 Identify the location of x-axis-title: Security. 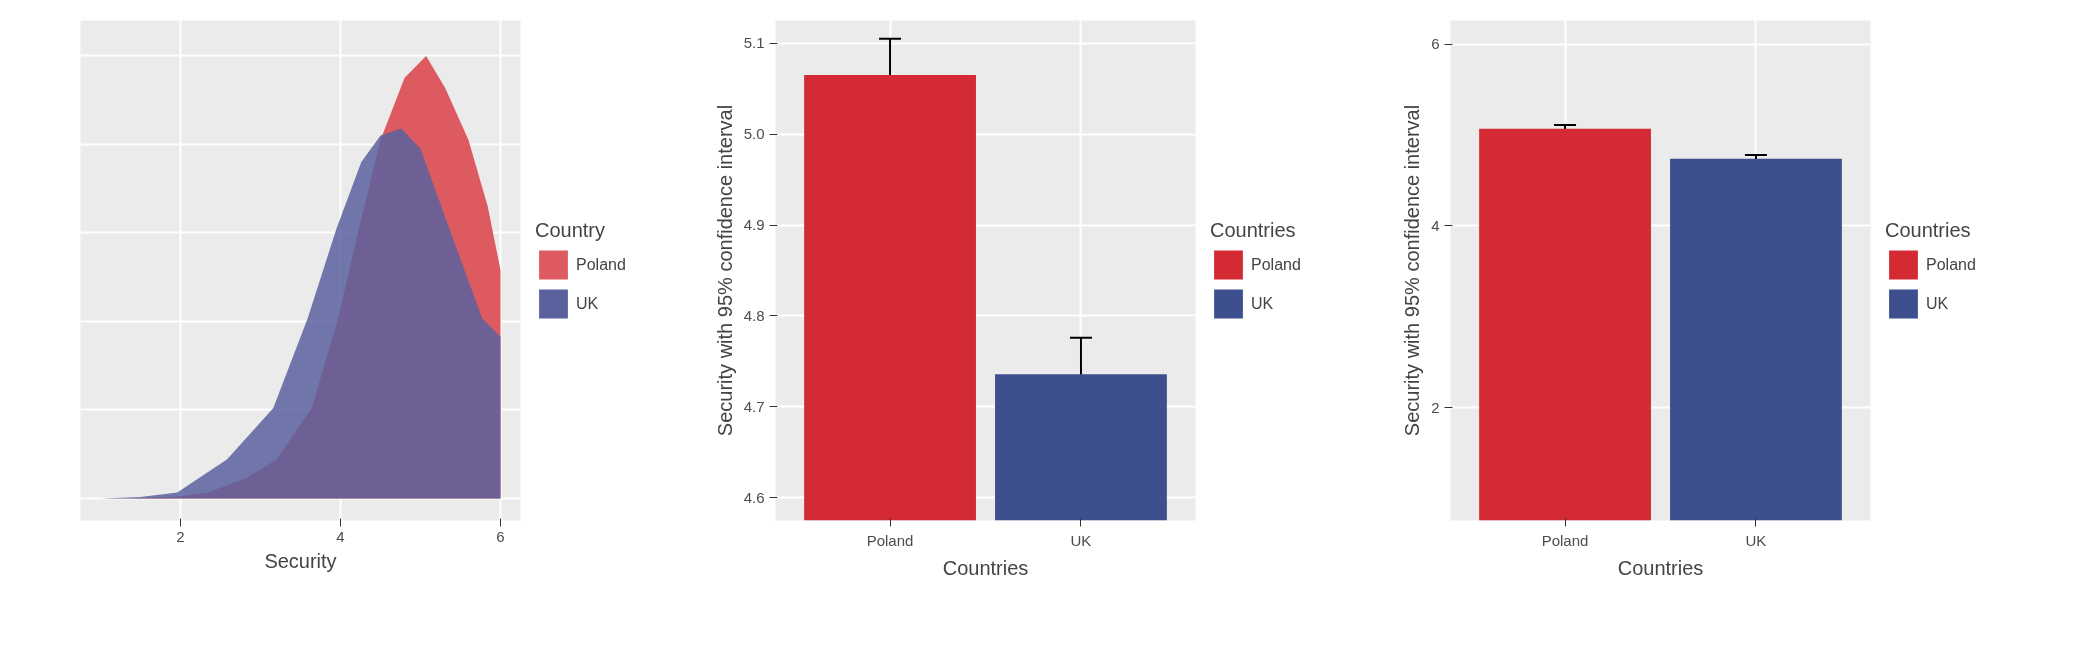
(300, 560).